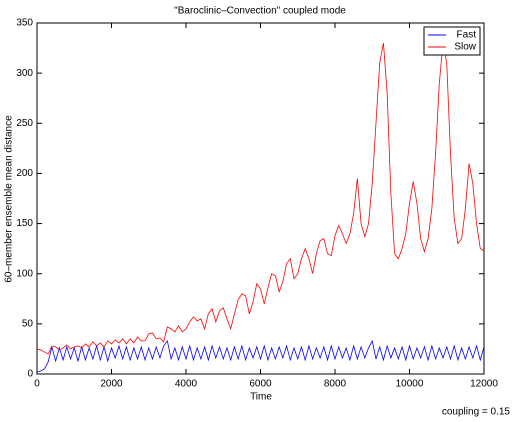 The height and width of the screenshot is (422, 517). What do you see at coordinates (260, 11) in the screenshot?
I see `chart-title: "Baroclinic–Convection" coupled mode` at bounding box center [260, 11].